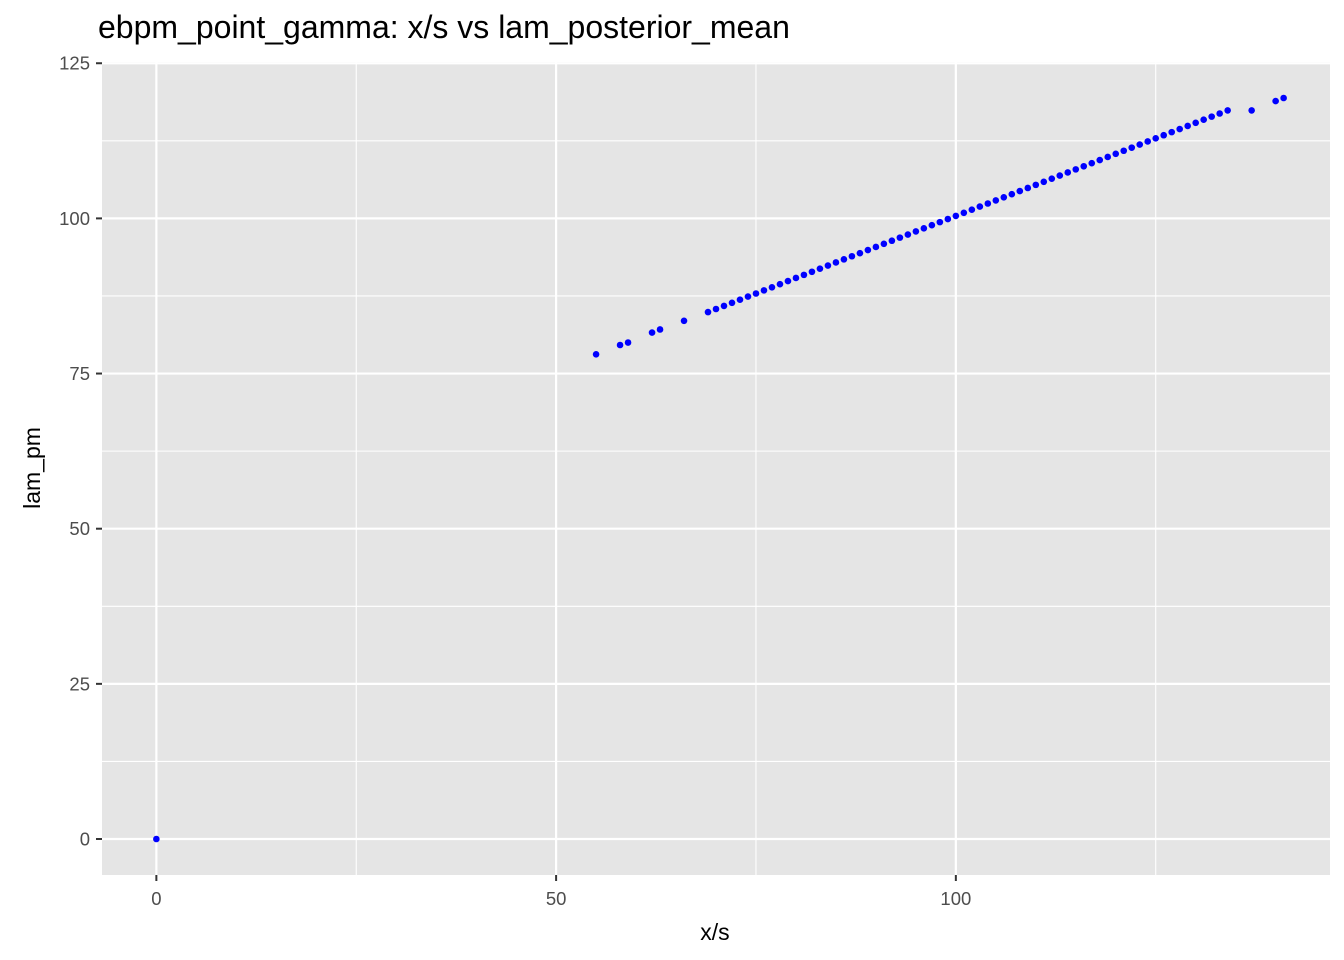 The height and width of the screenshot is (960, 1344). Describe the element at coordinates (556, 898) in the screenshot. I see `x-tick-label: 50` at that location.